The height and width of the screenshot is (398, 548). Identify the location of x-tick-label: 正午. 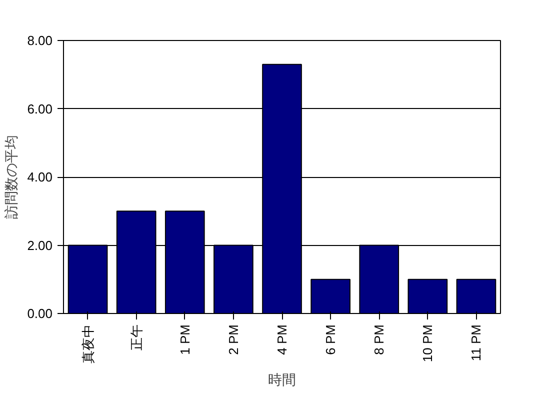
(136, 337).